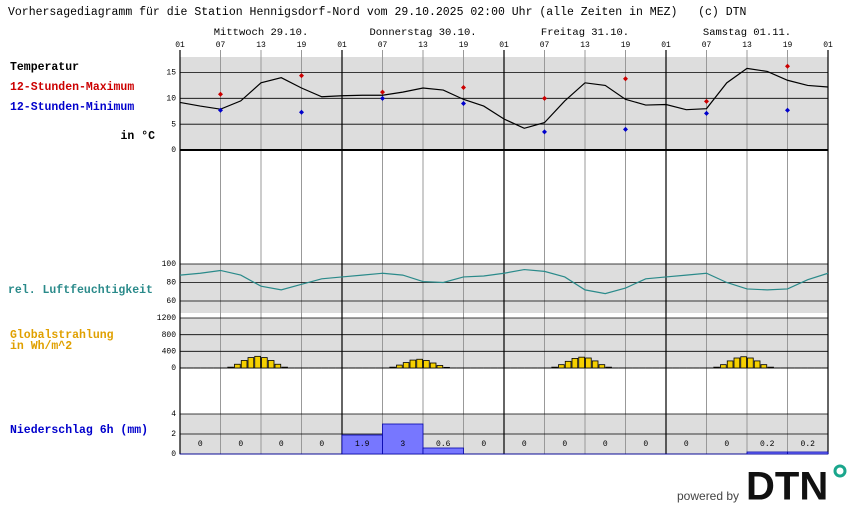  I want to click on value-label: 1.9, so click(362, 444).